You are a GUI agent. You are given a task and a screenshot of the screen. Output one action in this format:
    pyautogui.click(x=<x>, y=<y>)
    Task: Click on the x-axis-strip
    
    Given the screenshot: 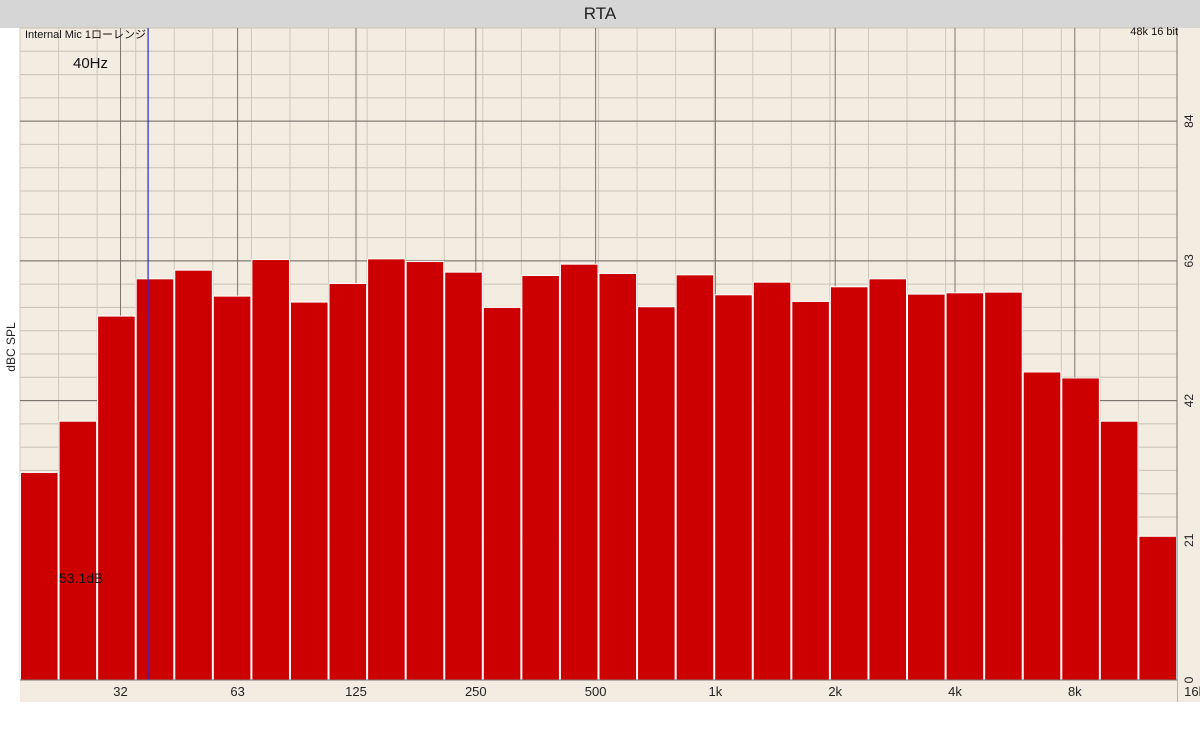 What is the action you would take?
    pyautogui.click(x=598, y=691)
    